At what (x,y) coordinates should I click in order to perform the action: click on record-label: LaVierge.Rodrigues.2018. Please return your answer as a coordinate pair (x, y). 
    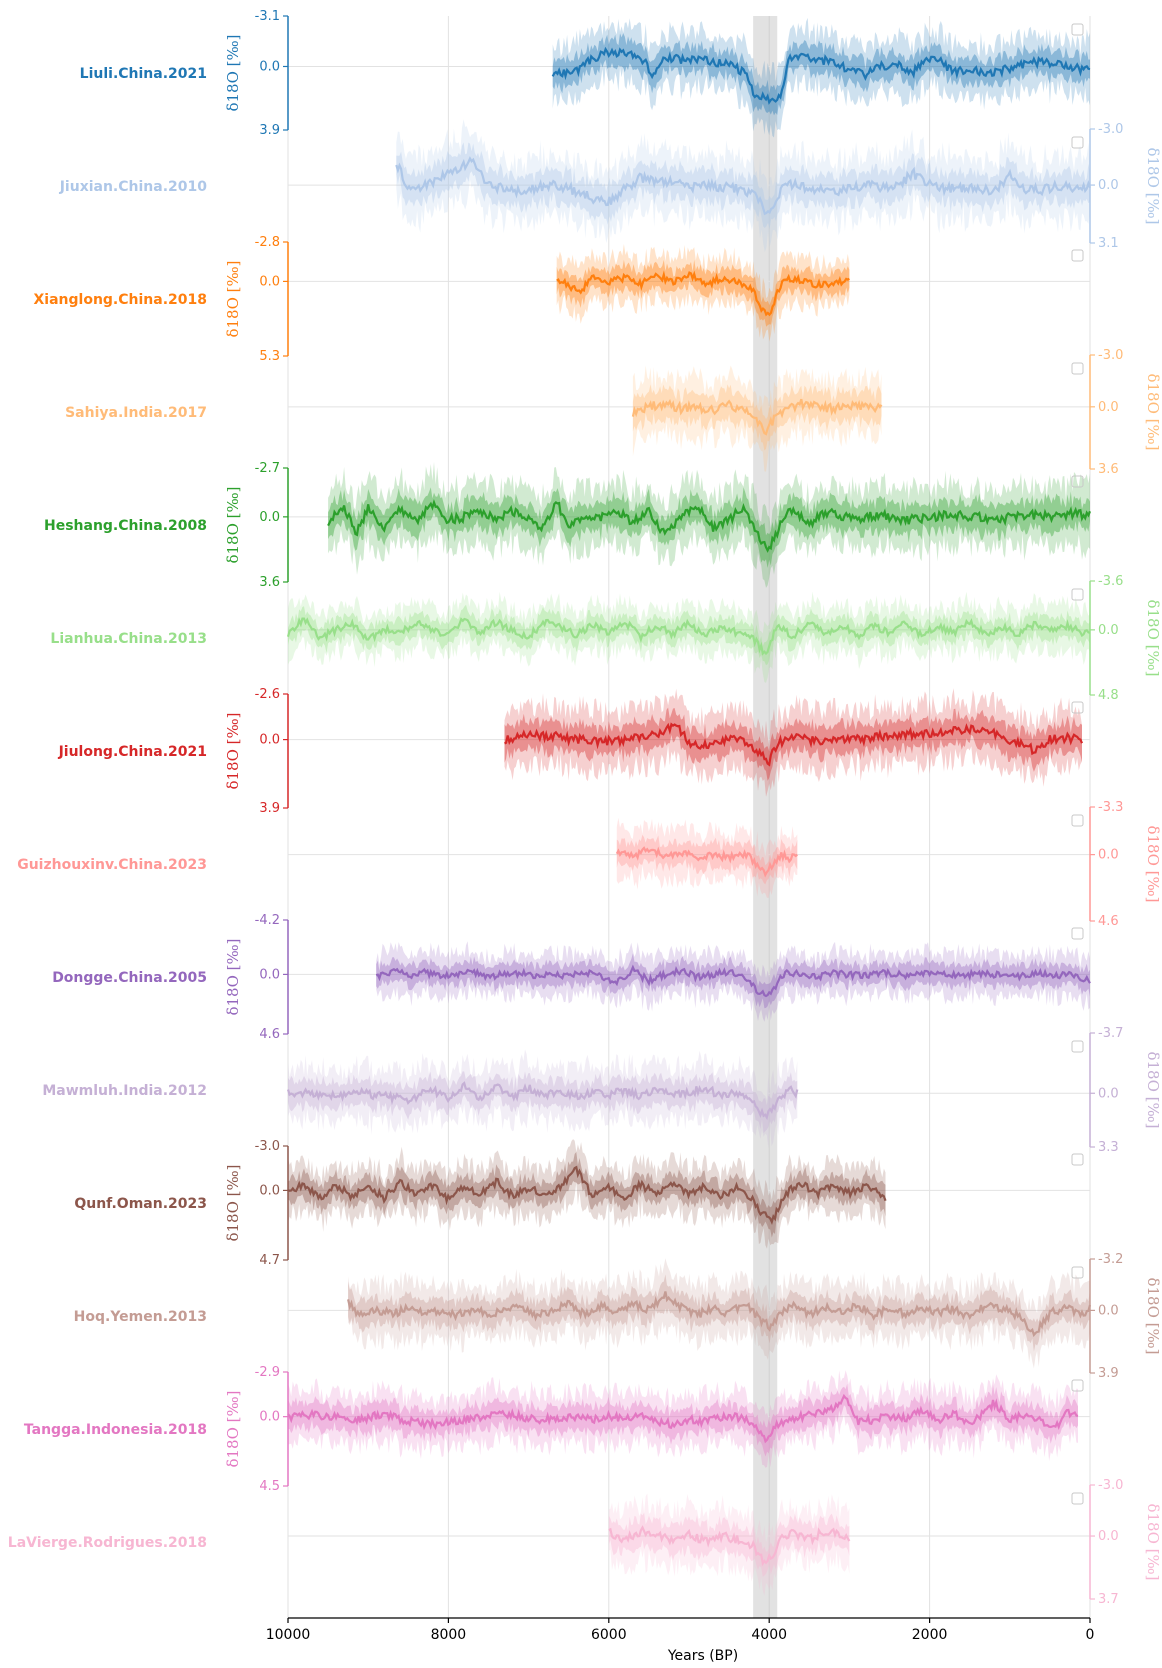
    Looking at the image, I should click on (107, 1543).